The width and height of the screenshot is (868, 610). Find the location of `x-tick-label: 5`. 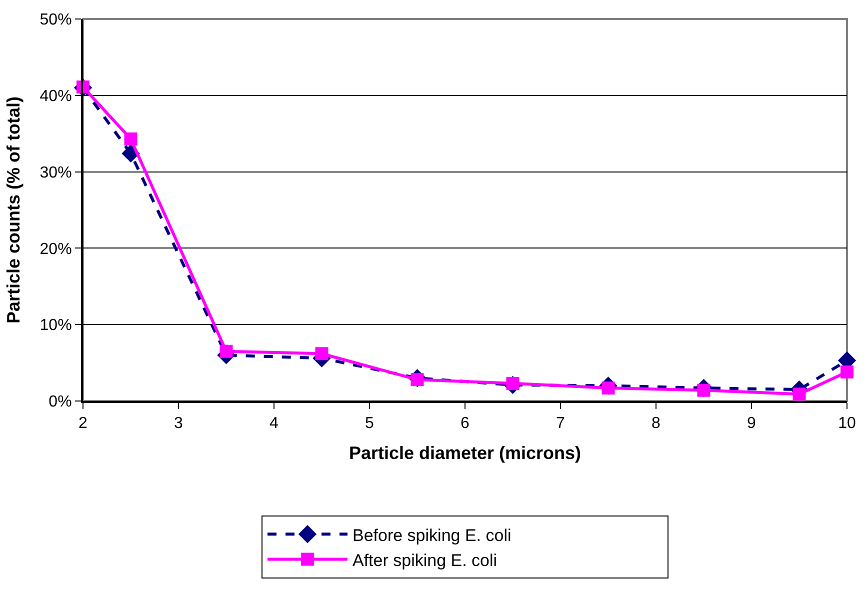

x-tick-label: 5 is located at coordinates (369, 423).